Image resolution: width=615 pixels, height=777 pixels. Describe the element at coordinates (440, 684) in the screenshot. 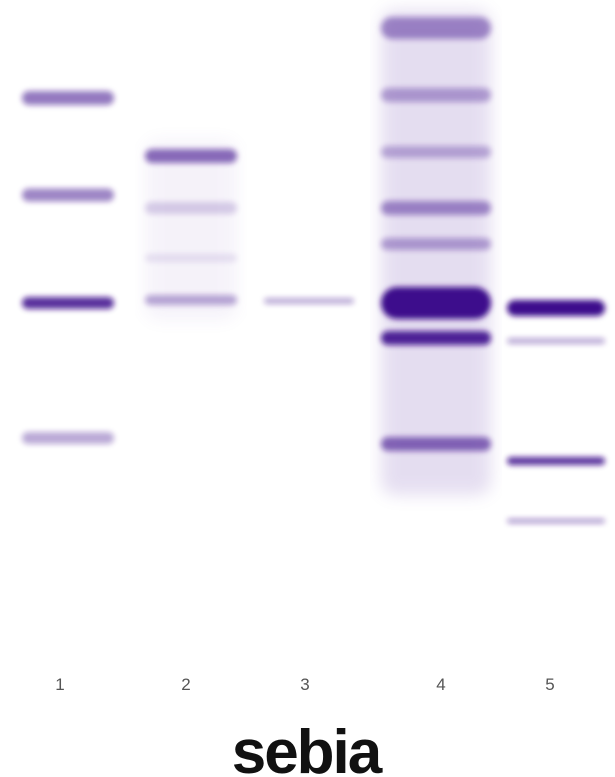

I see `lane-label-4: 4` at that location.